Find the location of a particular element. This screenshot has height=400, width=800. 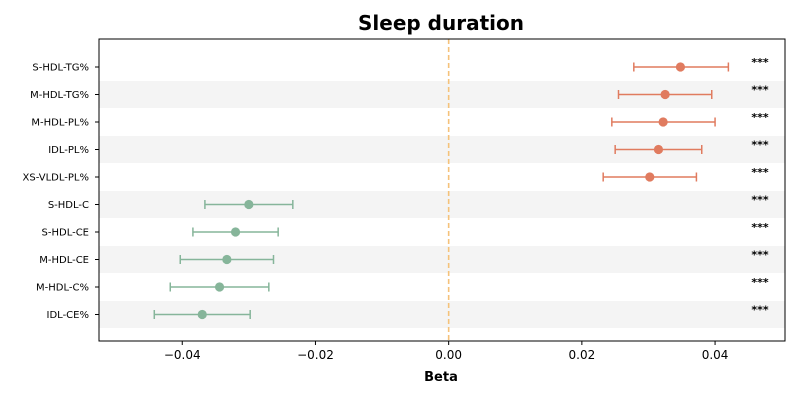

category-label: S-HDL-CE is located at coordinates (65, 233).